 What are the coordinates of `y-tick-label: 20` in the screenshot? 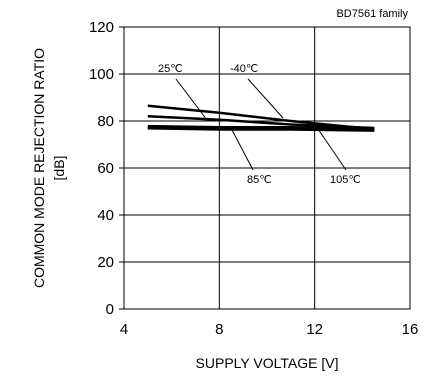 It's located at (105, 262).